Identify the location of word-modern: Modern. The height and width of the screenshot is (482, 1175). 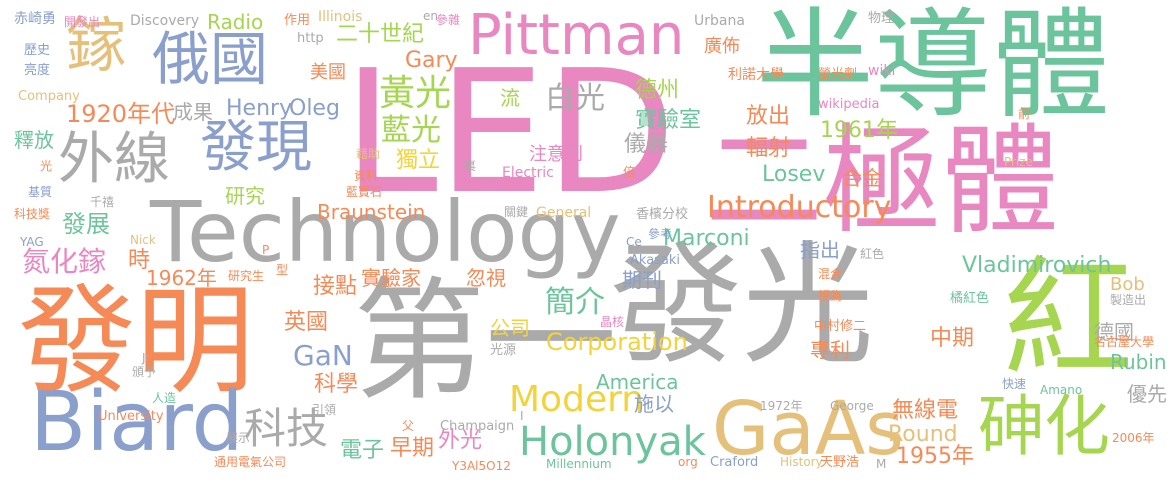
(577, 399).